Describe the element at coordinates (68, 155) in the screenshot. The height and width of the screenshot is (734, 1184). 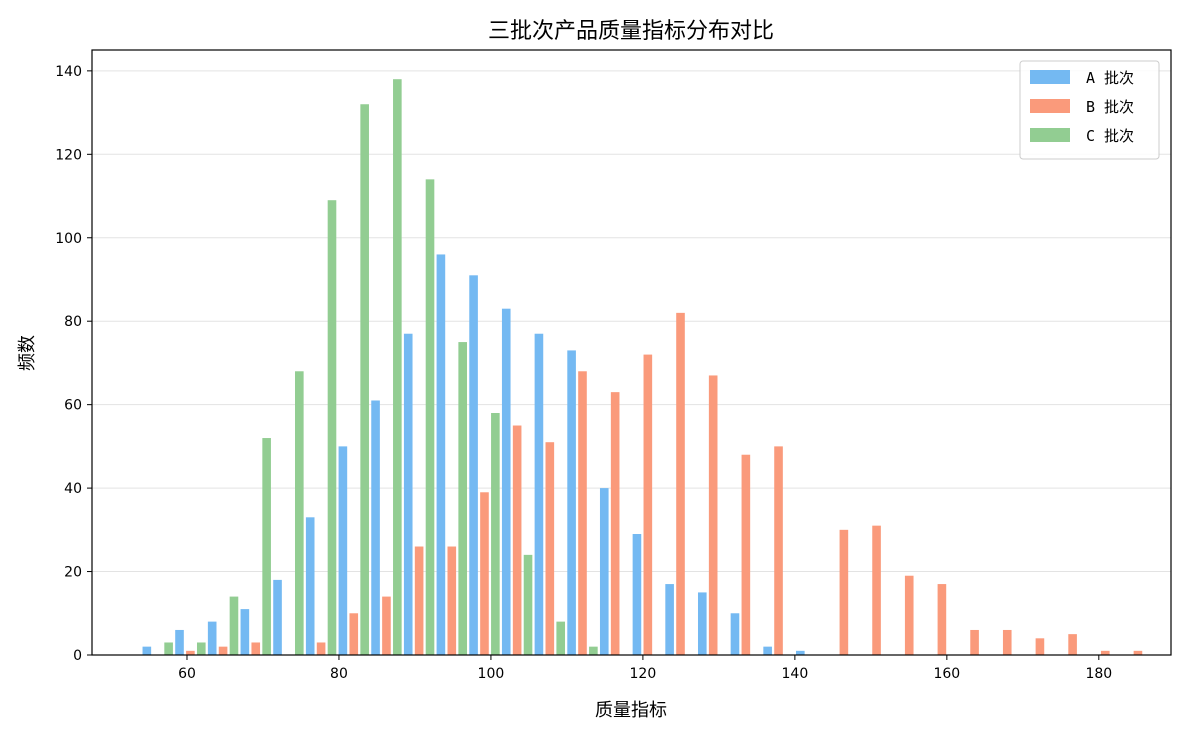
I see `y-tick-label: 120` at that location.